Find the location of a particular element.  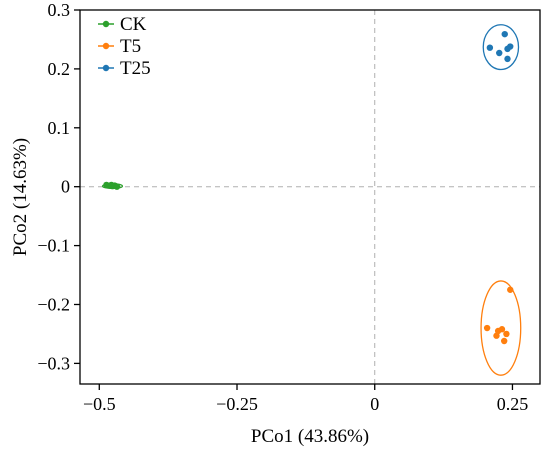

y-tick-label: 0 is located at coordinates (65, 187).